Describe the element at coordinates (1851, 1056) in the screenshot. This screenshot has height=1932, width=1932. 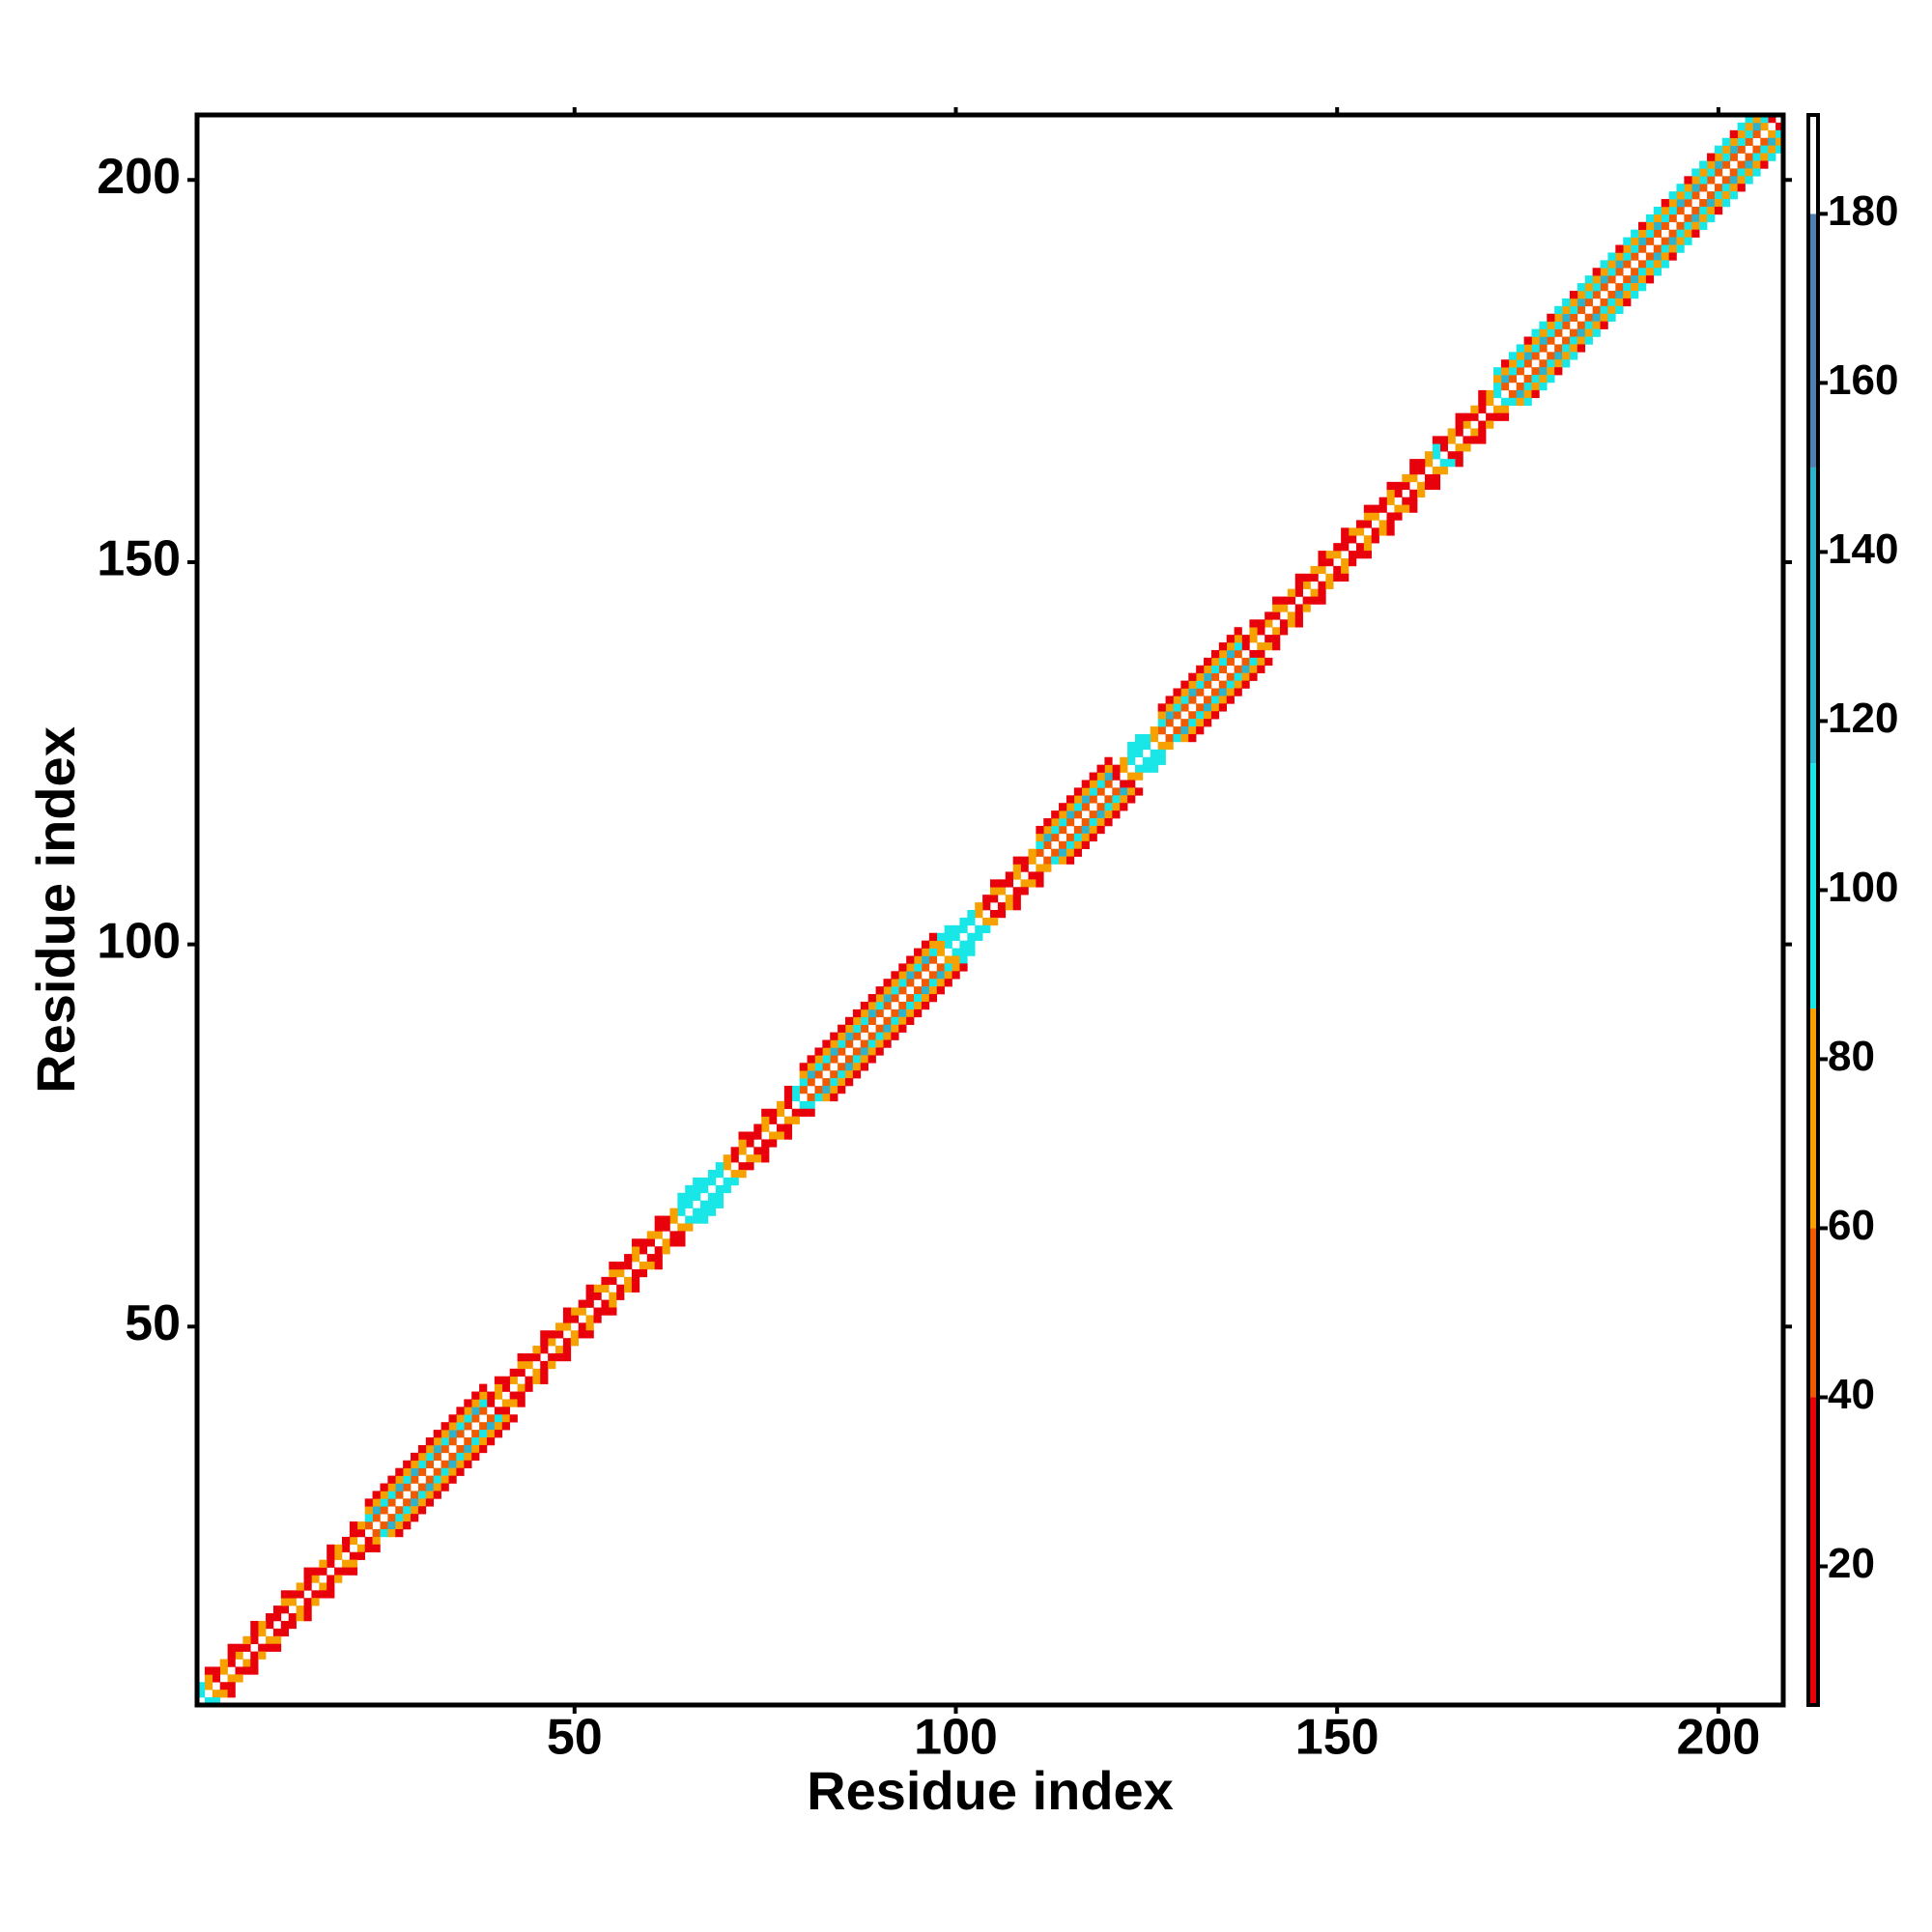
I see `colorbar-tick-label: 80` at that location.